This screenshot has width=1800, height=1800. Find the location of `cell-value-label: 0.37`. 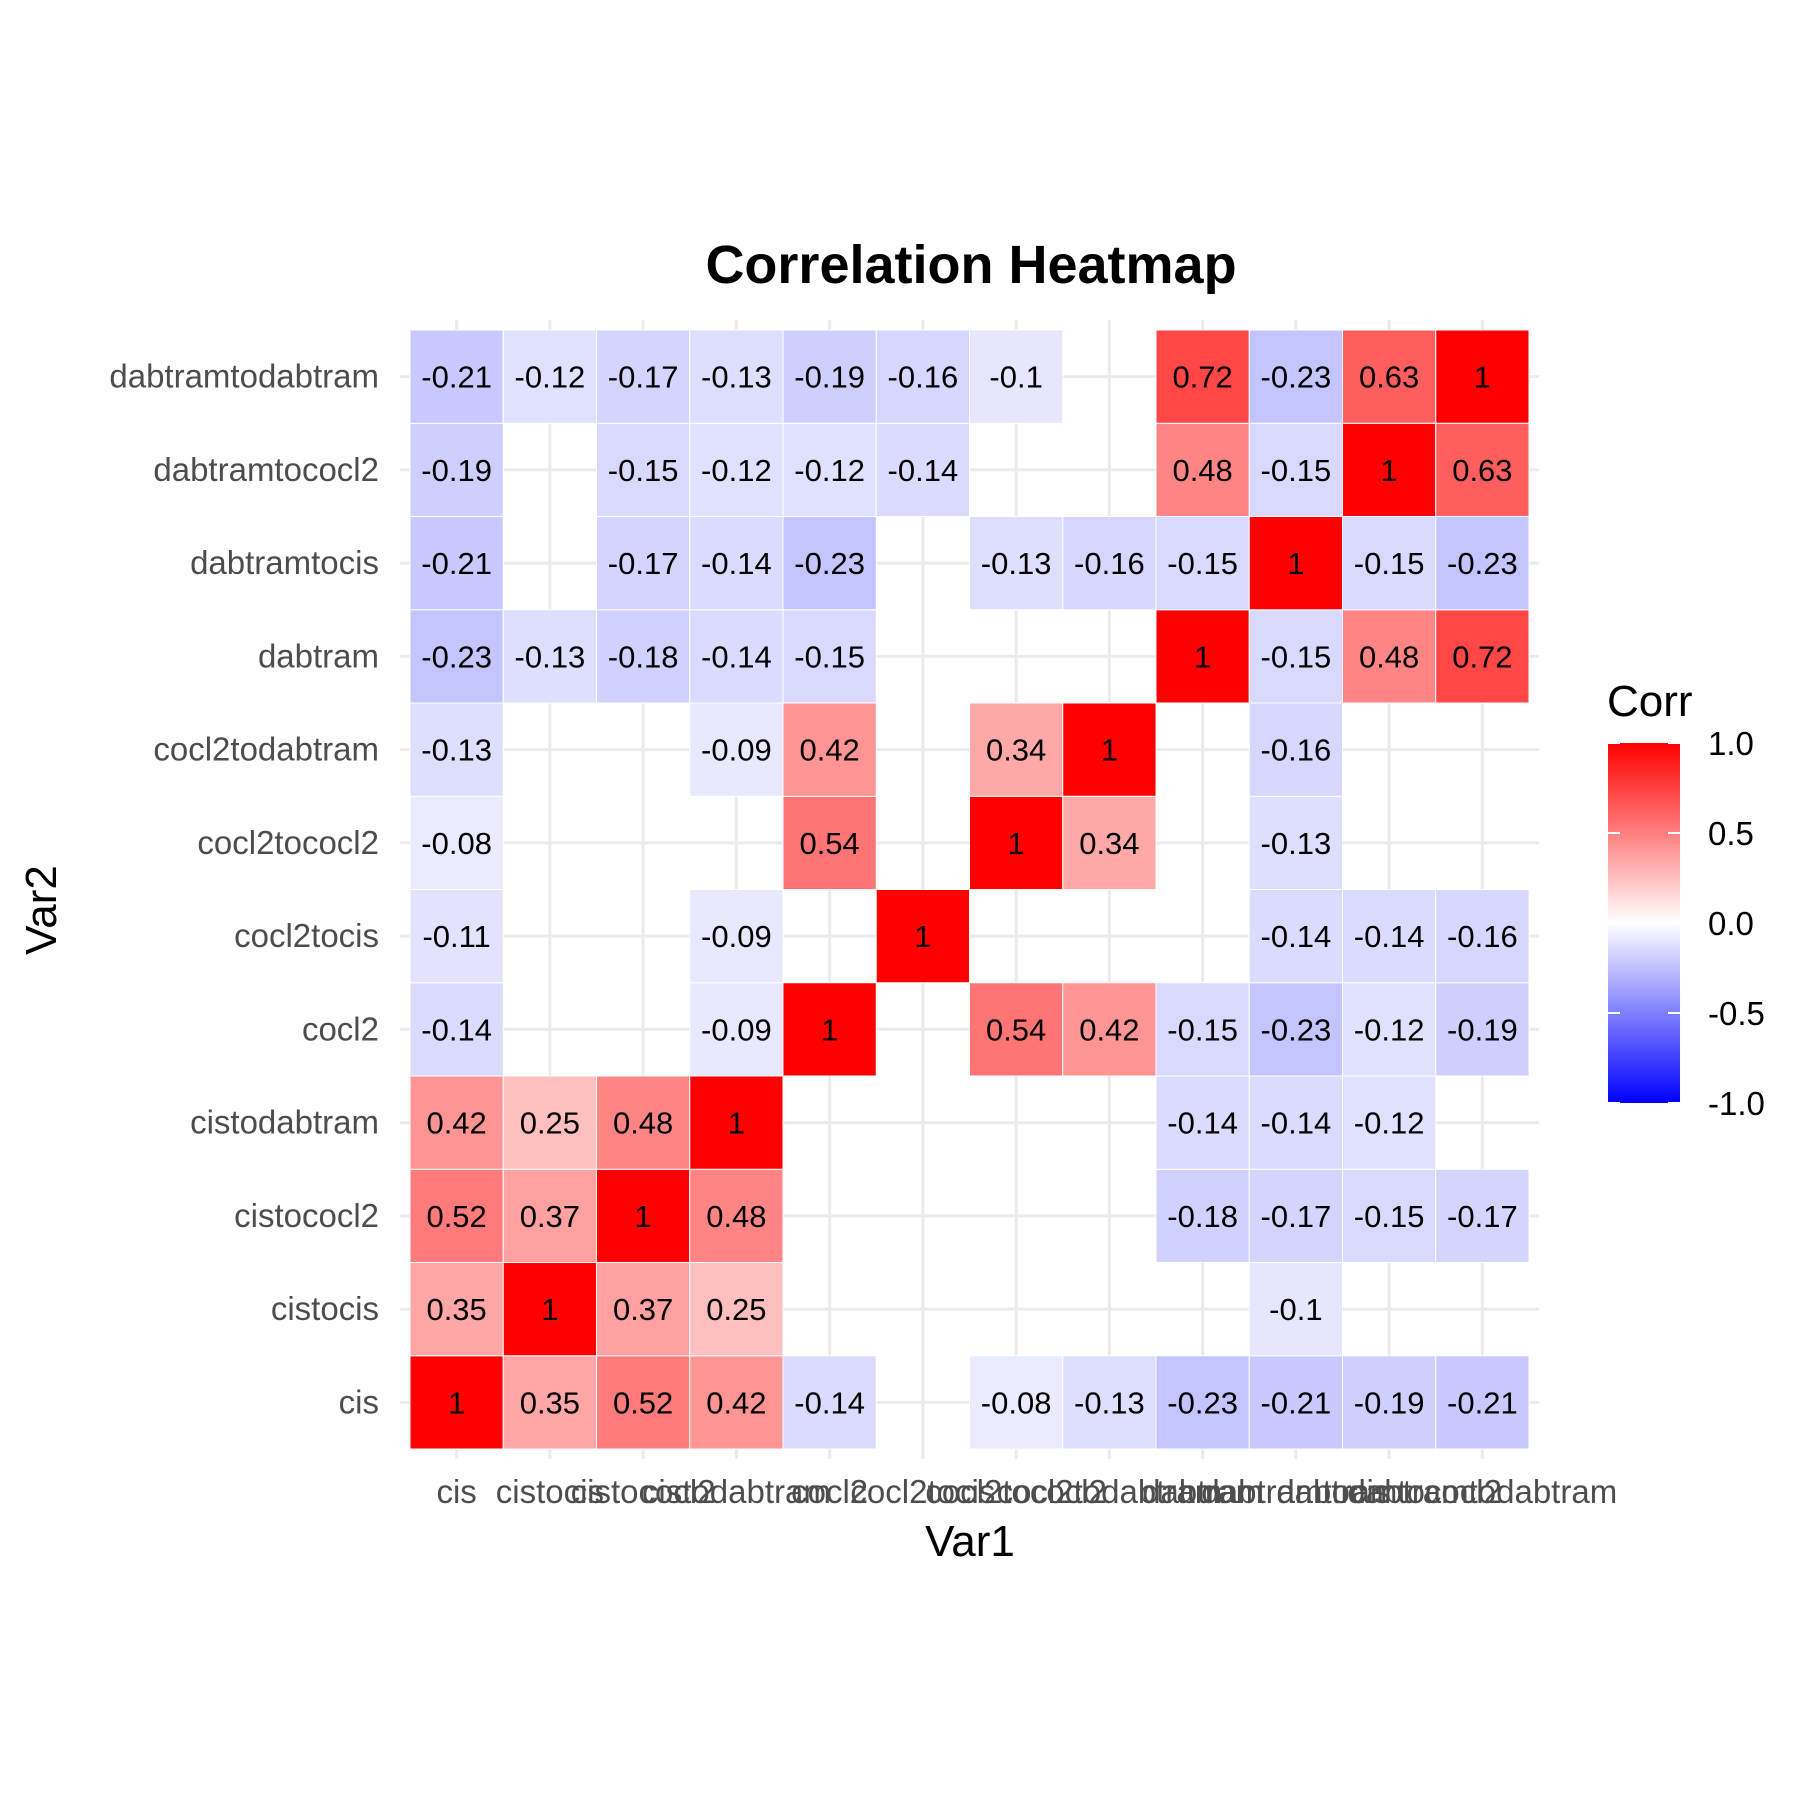

cell-value-label: 0.37 is located at coordinates (643, 1309).